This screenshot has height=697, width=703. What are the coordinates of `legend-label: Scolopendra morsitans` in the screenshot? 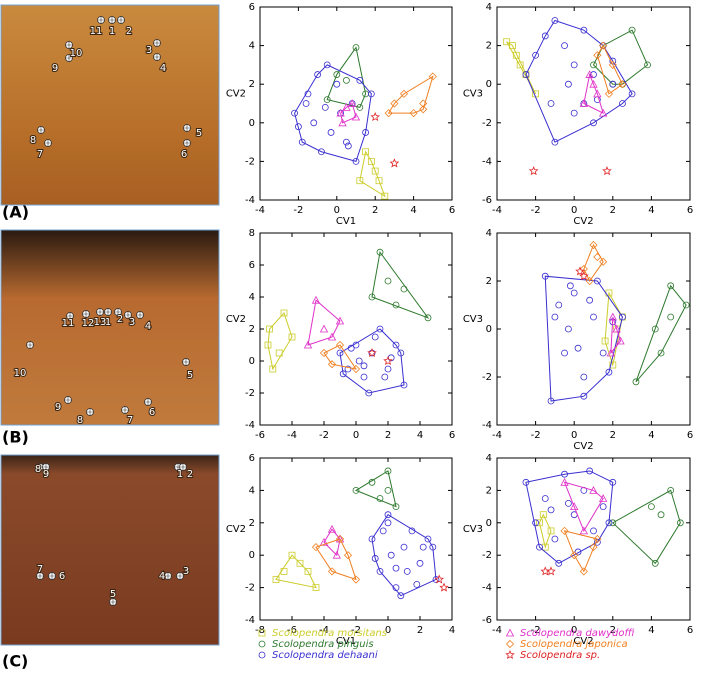 It's located at (329, 633).